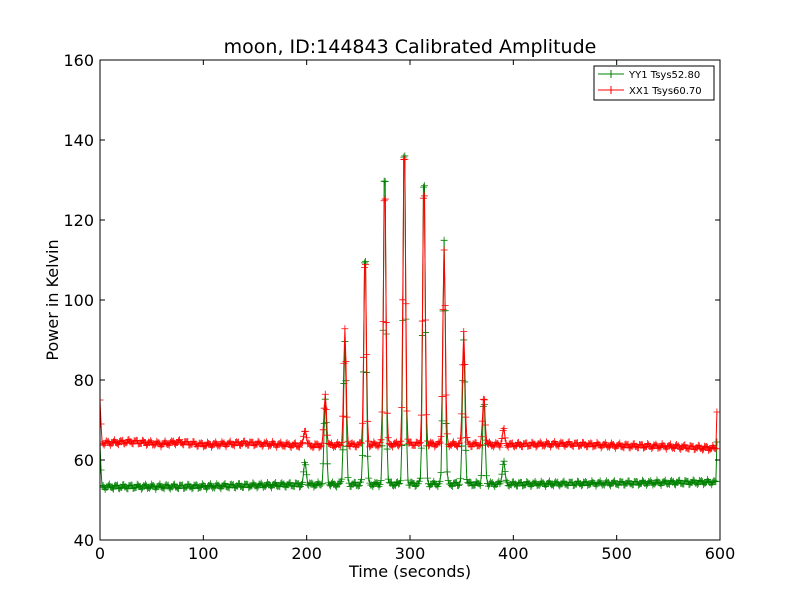 The height and width of the screenshot is (600, 800). What do you see at coordinates (409, 571) in the screenshot?
I see `x-axis-title: Time (seconds)` at bounding box center [409, 571].